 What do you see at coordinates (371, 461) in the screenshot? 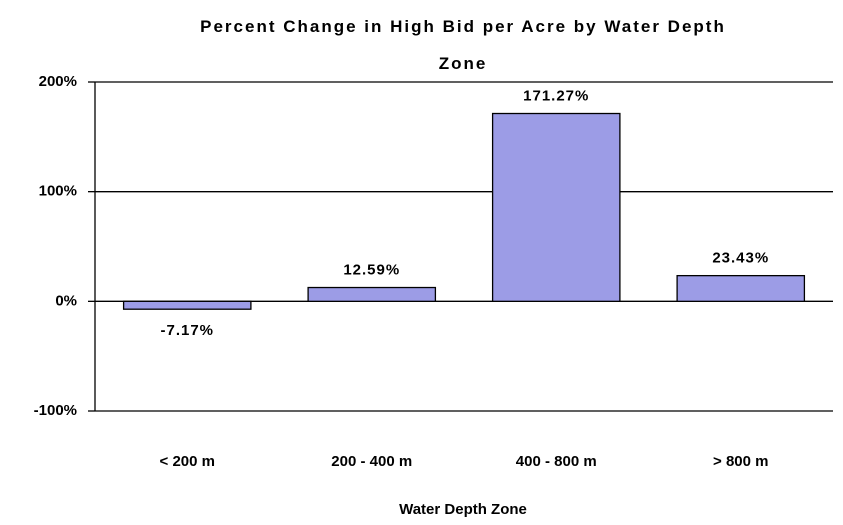
I see `x-tick-label: 200 - 400 m` at bounding box center [371, 461].